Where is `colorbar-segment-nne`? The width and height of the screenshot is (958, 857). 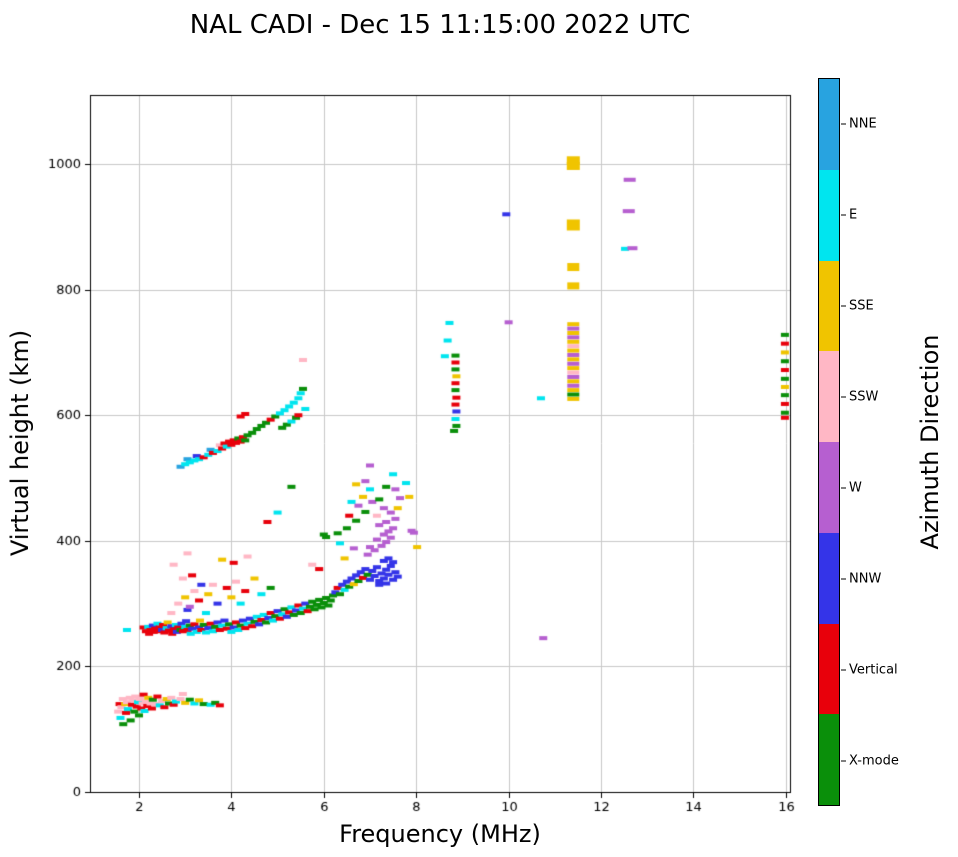 colorbar-segment-nne is located at coordinates (829, 124).